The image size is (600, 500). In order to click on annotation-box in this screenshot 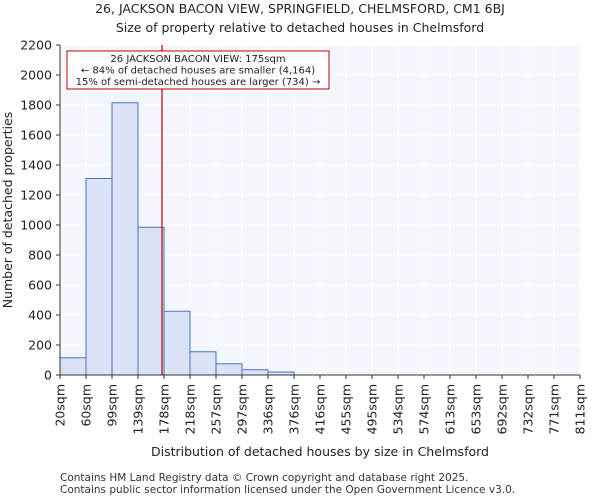, I will do `click(198, 70)`.